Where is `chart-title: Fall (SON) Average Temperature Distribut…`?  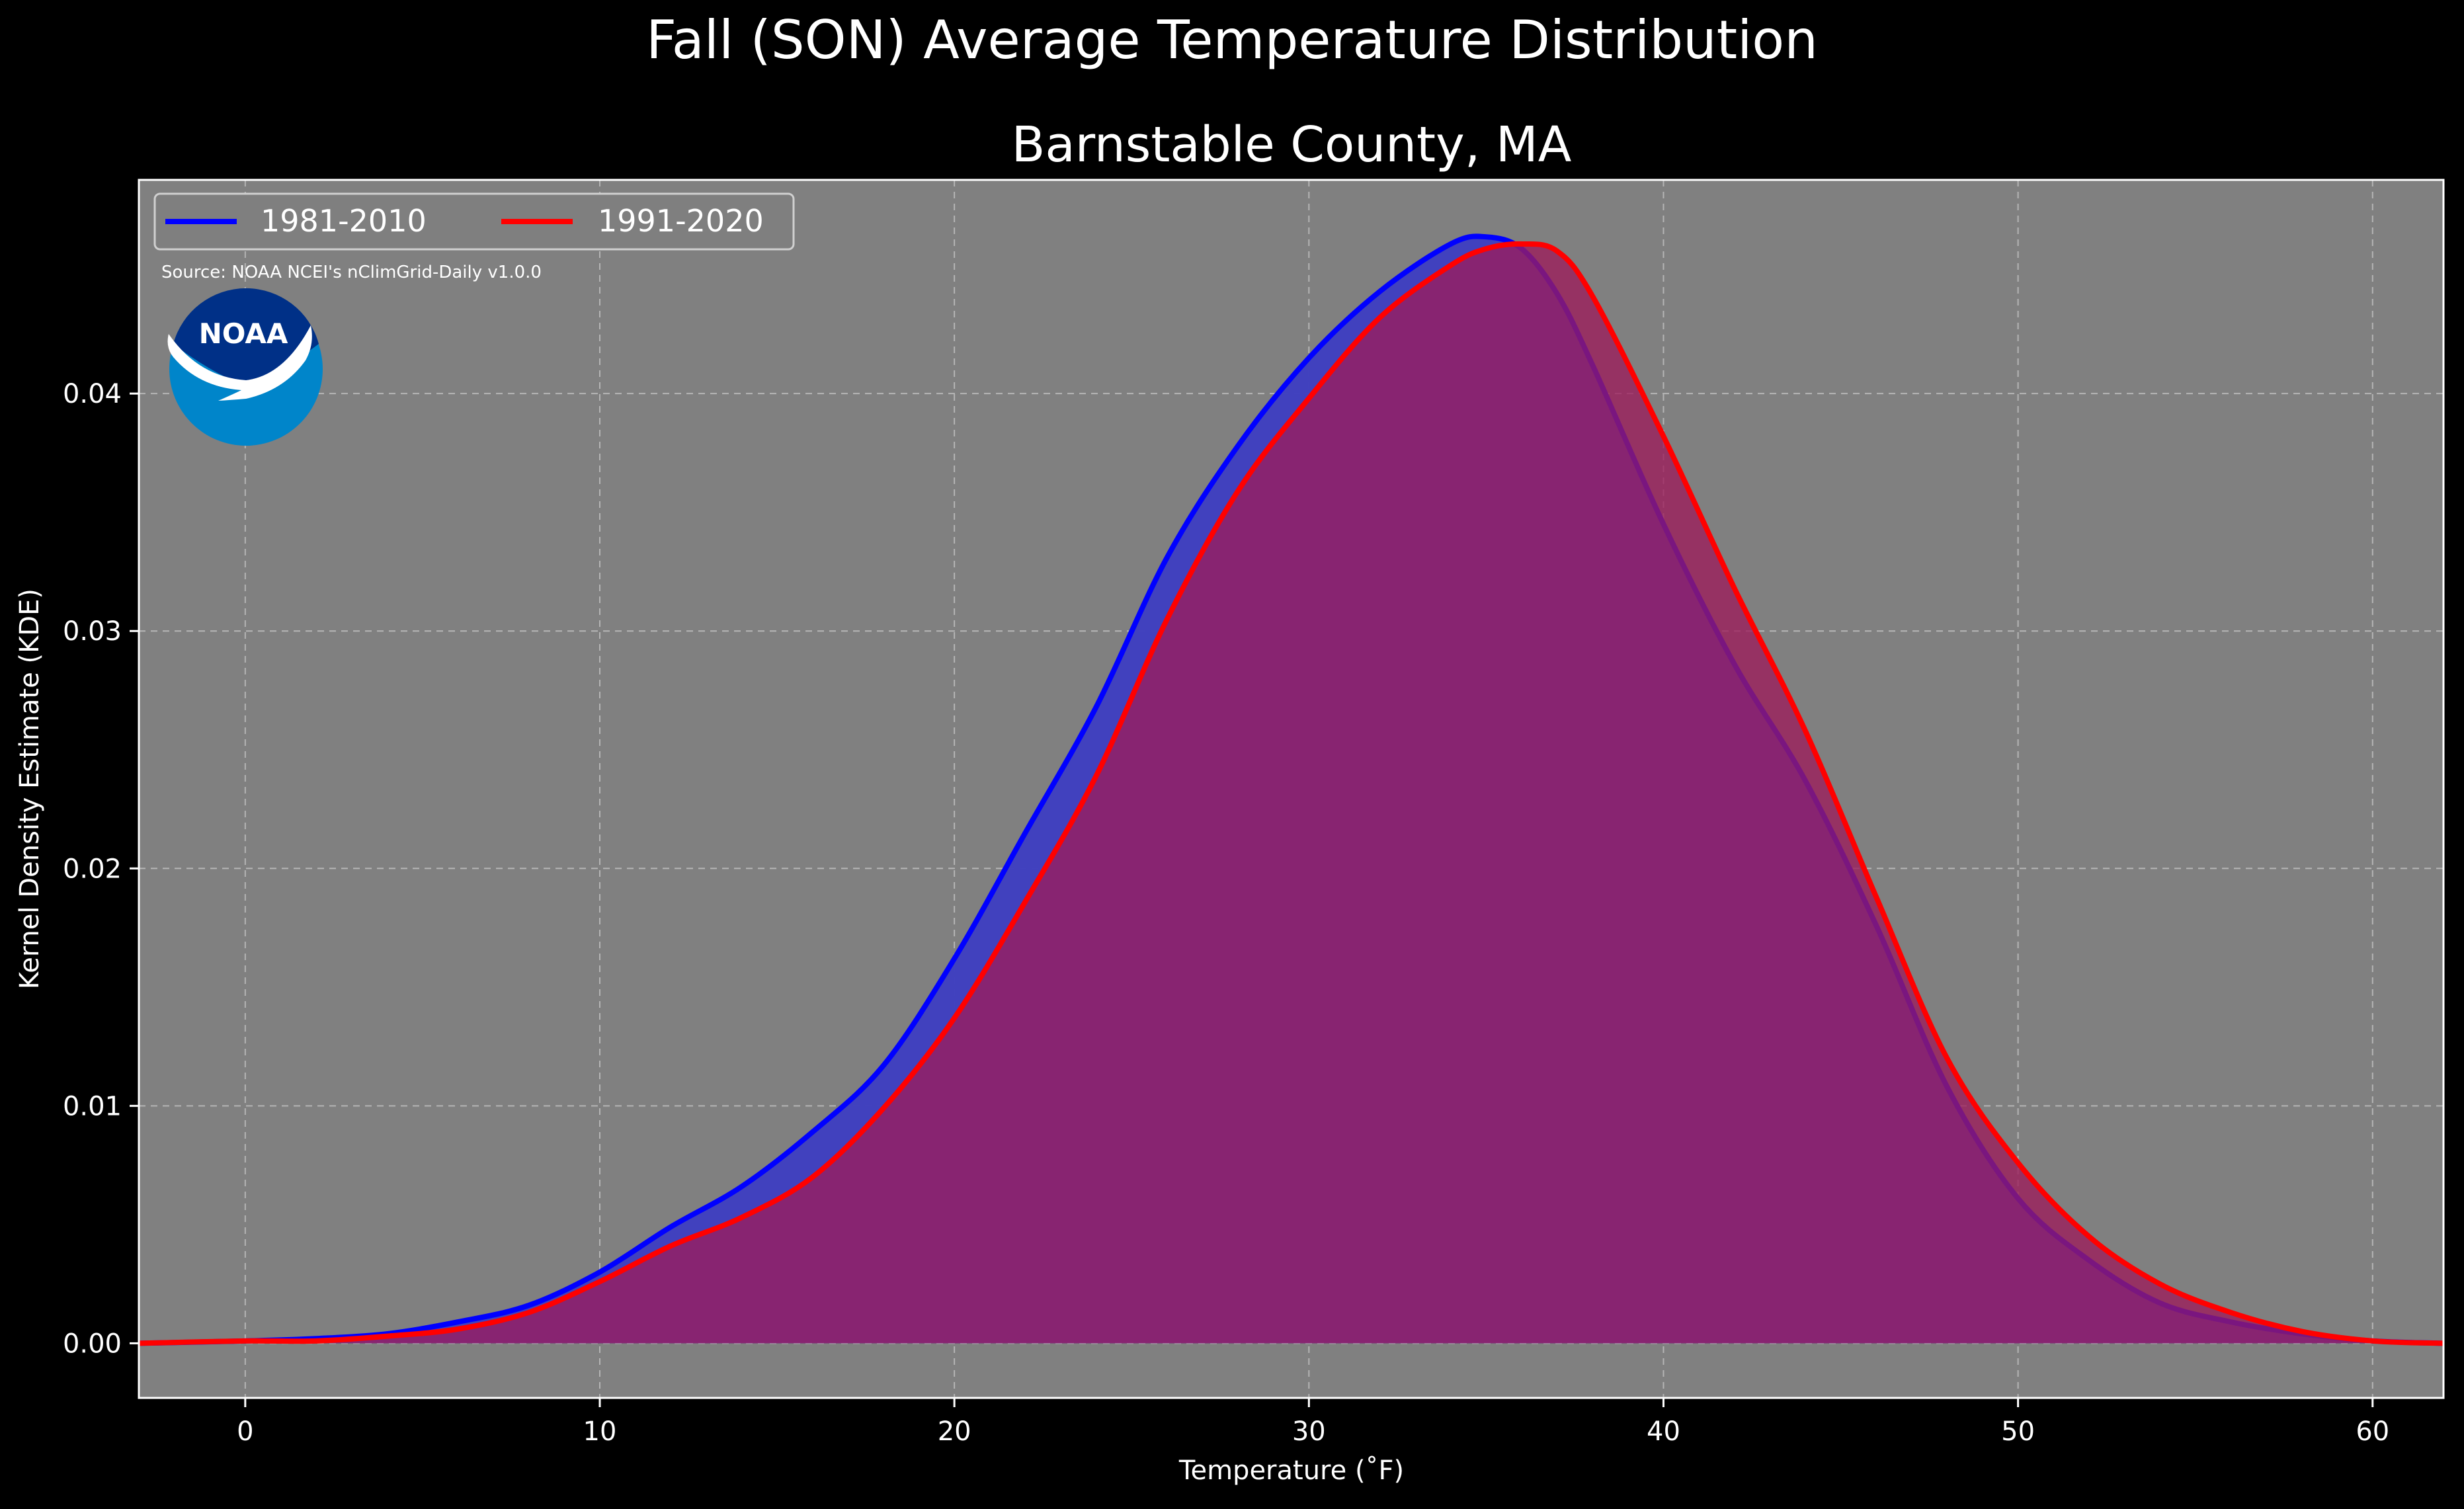 chart-title: Fall (SON) Average Temperature Distribut… is located at coordinates (1232, 40).